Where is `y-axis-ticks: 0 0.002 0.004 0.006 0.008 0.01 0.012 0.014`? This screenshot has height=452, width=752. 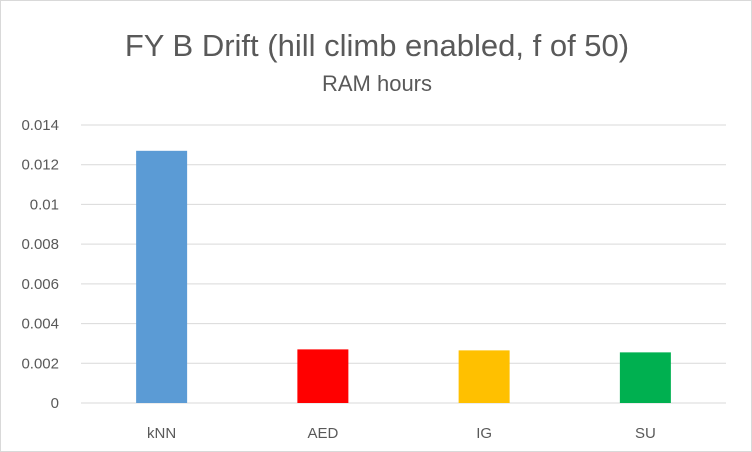 y-axis-ticks: 0 0.002 0.004 0.006 0.008 0.01 0.012 0.014 is located at coordinates (40, 264).